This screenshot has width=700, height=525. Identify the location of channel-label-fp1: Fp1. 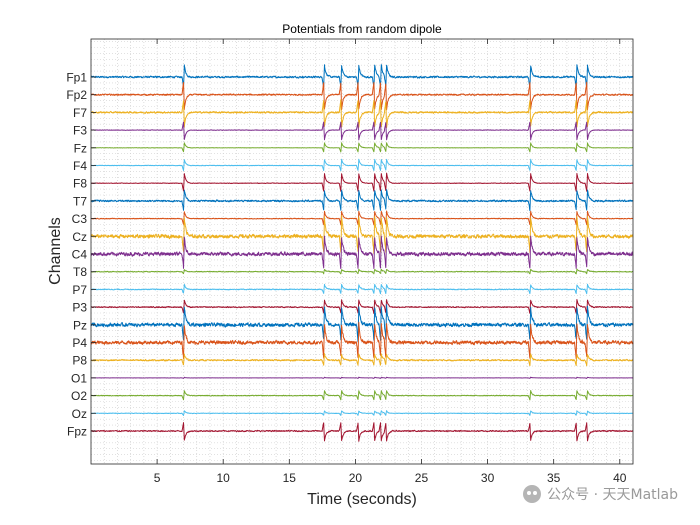
(76, 78).